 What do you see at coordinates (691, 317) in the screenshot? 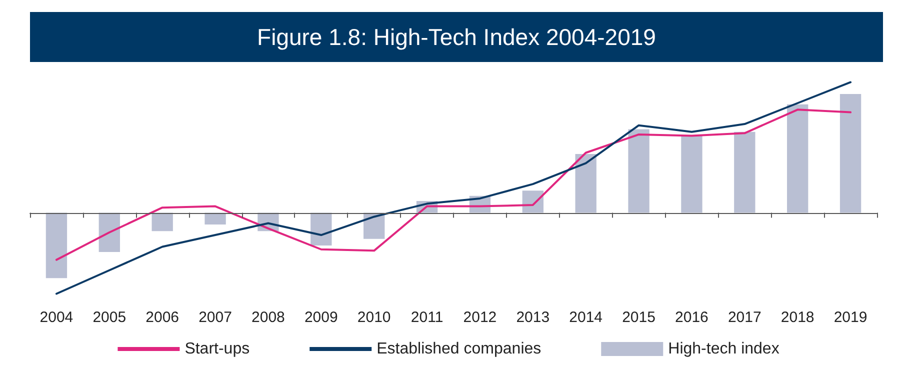
I see `x-tick-label: 2016` at bounding box center [691, 317].